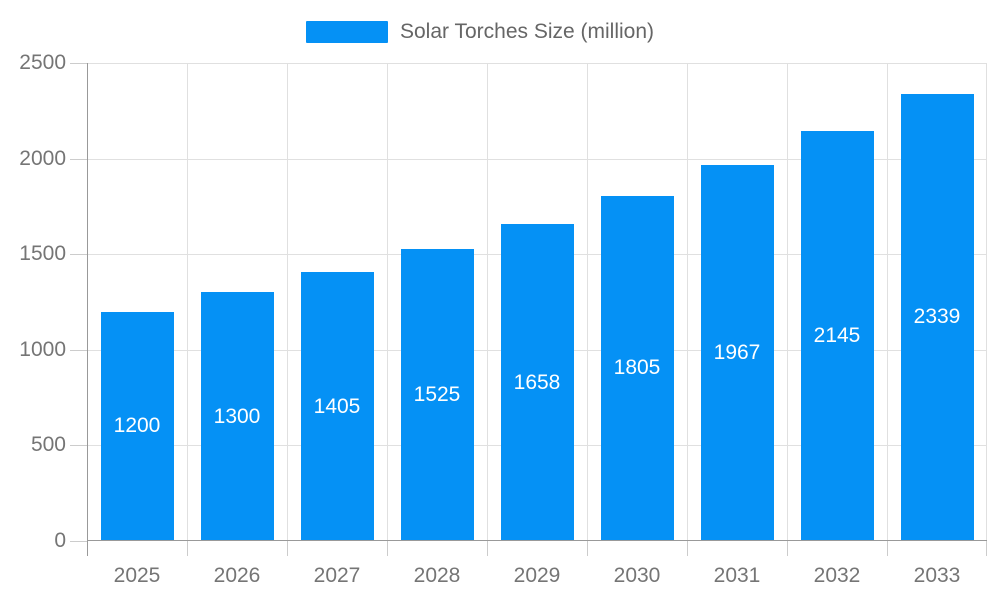  I want to click on bar: 1200, so click(137, 426).